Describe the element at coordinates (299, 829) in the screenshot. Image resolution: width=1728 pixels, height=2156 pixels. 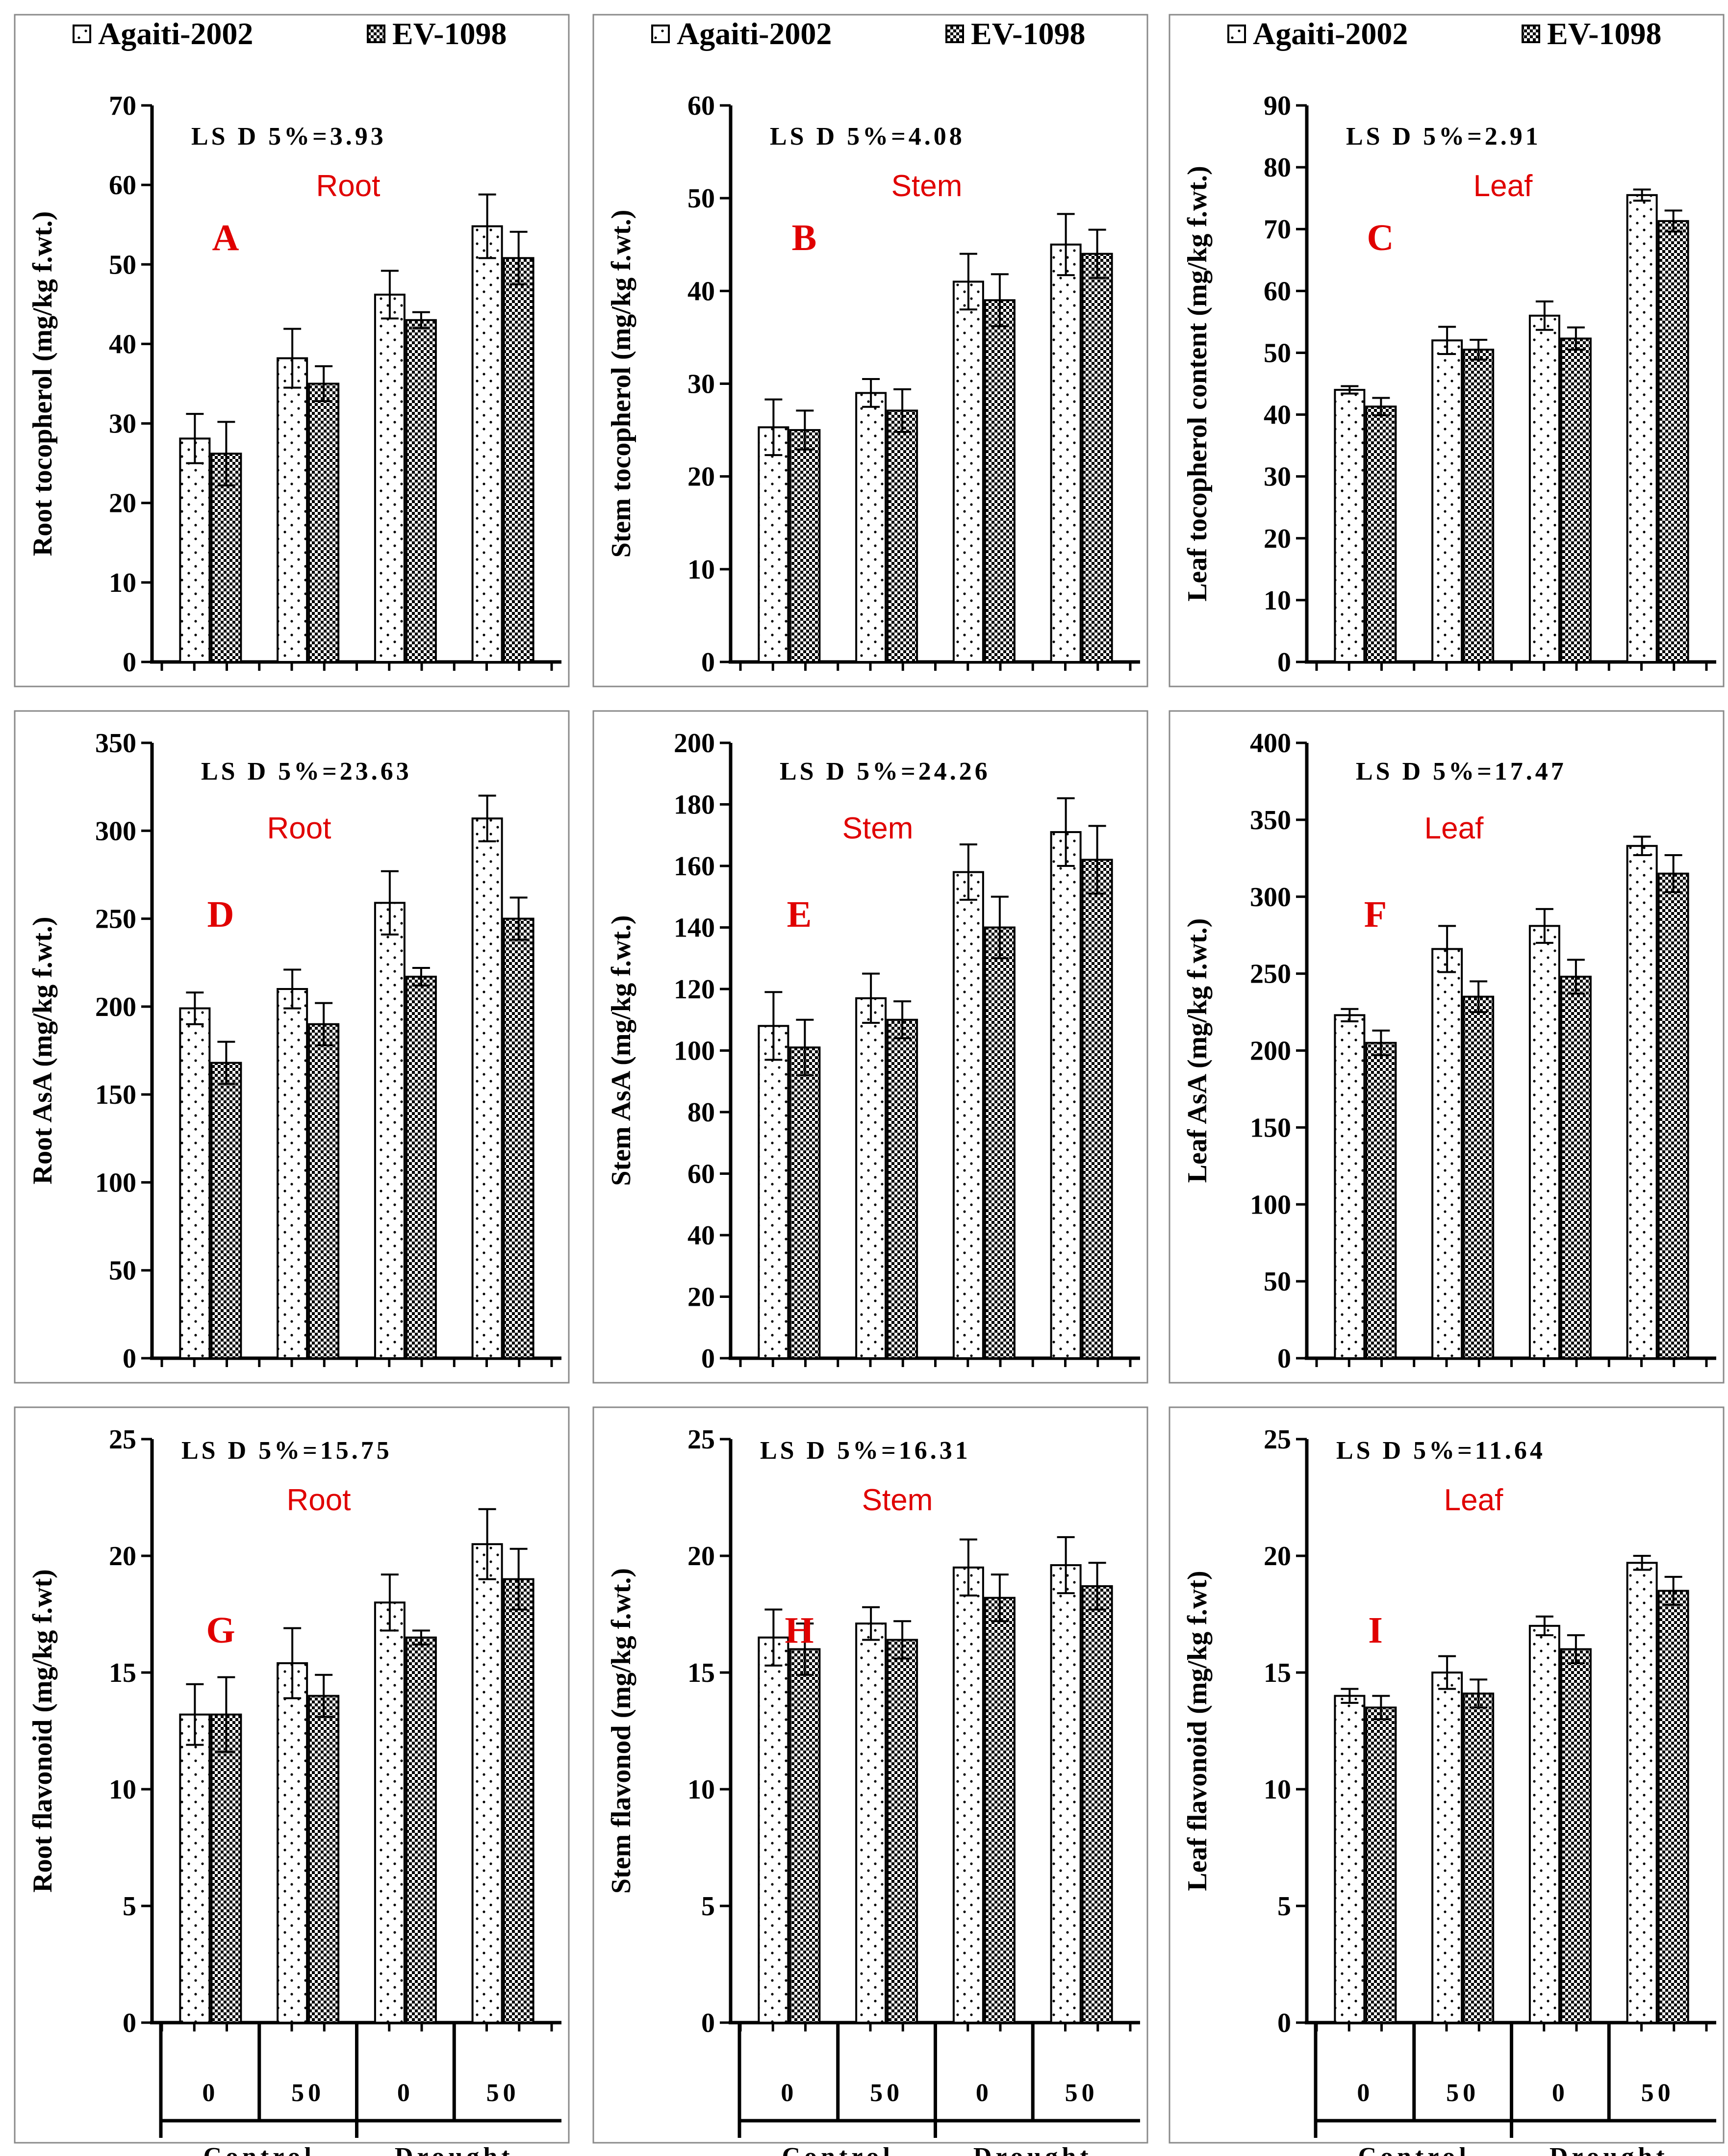
I see `organ-label: Root` at that location.